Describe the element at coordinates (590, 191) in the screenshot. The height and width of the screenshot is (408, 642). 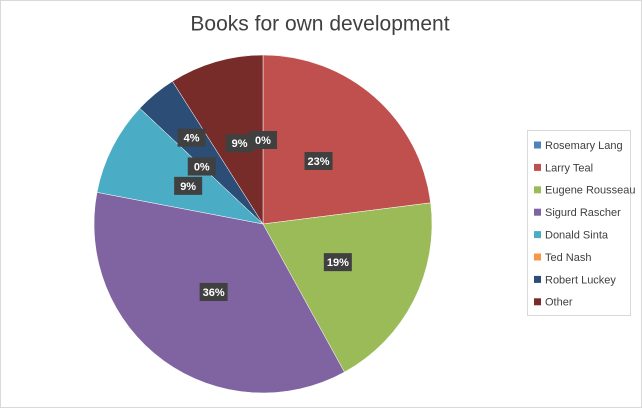
I see `legend-label: Eugene Rousseau` at that location.